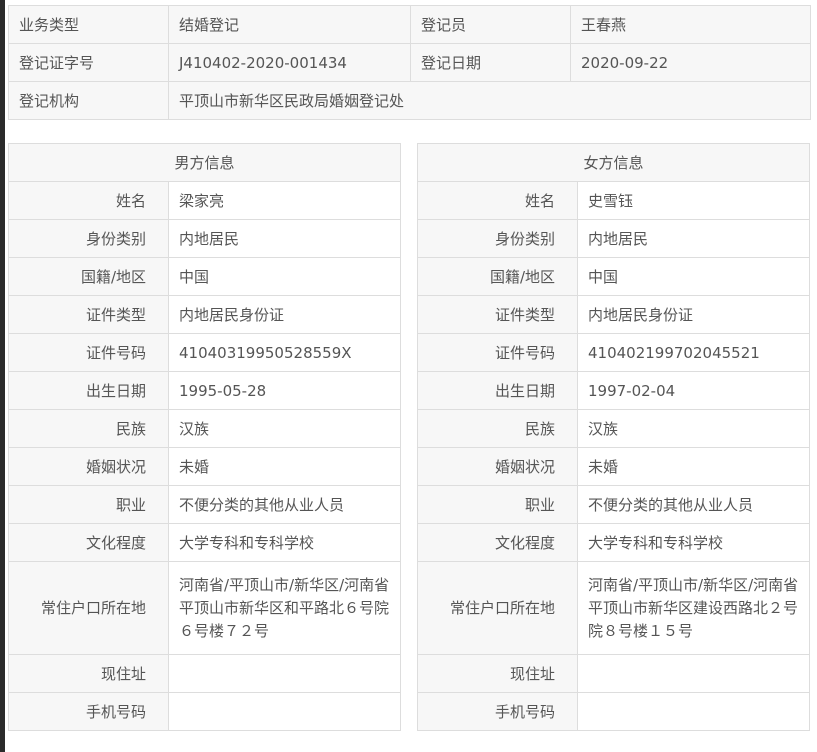 This screenshot has width=817, height=752. I want to click on field-value: 史雪钰, so click(693, 200).